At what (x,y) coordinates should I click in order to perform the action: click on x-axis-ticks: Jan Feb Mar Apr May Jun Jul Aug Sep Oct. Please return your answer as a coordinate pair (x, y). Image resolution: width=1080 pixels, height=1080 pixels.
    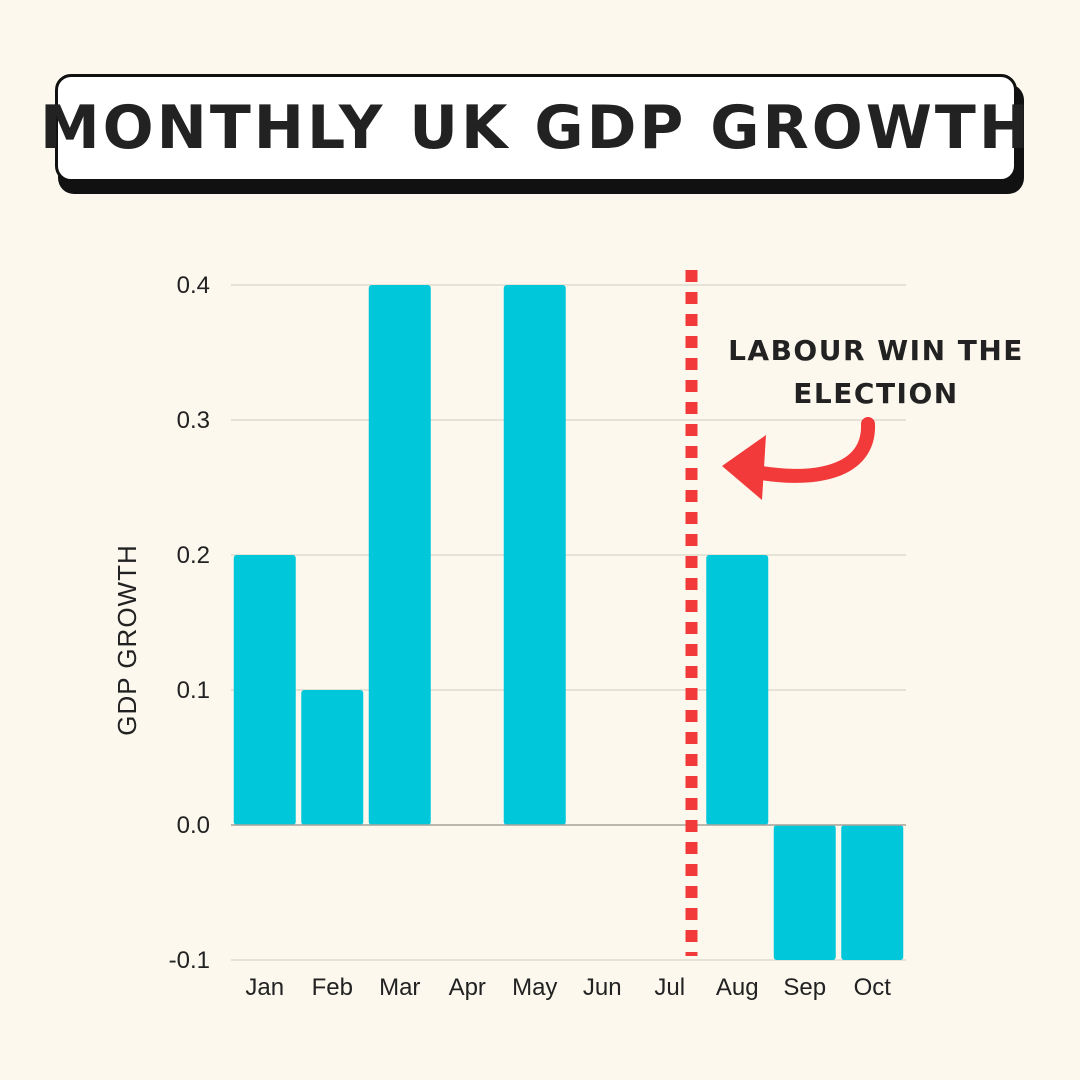
    Looking at the image, I should click on (568, 987).